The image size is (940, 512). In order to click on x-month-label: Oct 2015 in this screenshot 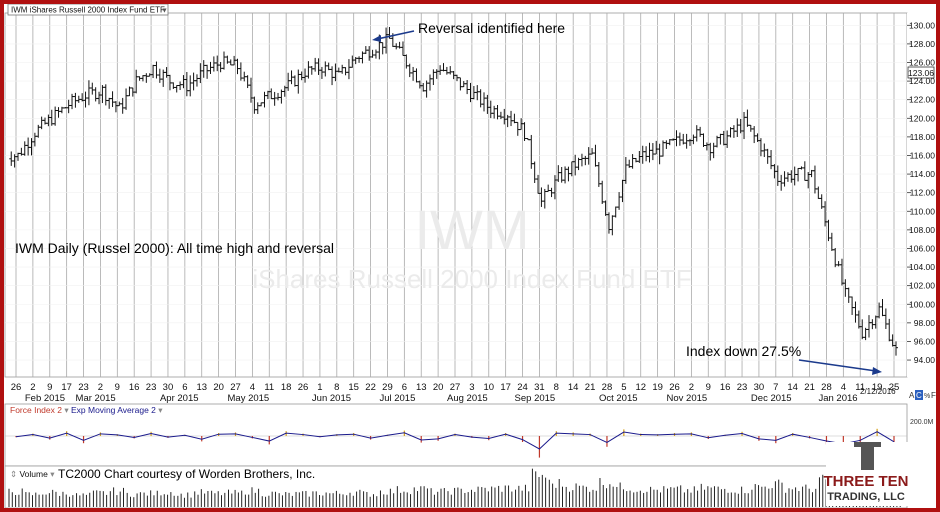, I will do `click(618, 398)`.